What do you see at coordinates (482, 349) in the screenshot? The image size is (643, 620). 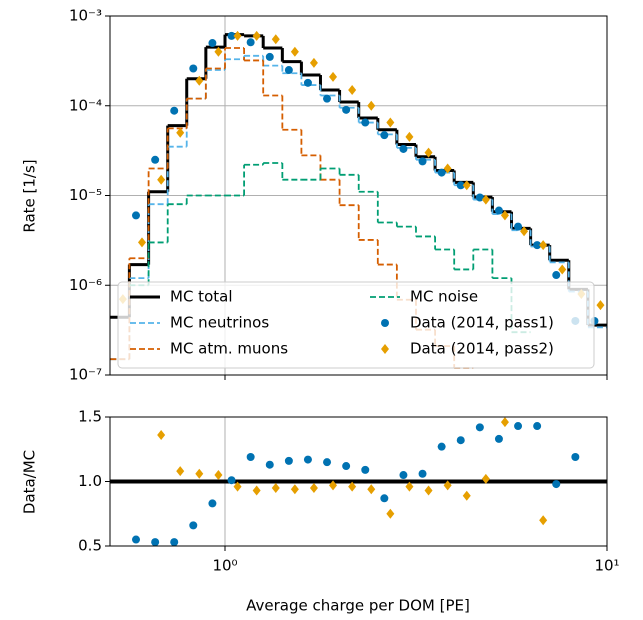 I see `legend-label: Data (2014, pass2)` at bounding box center [482, 349].